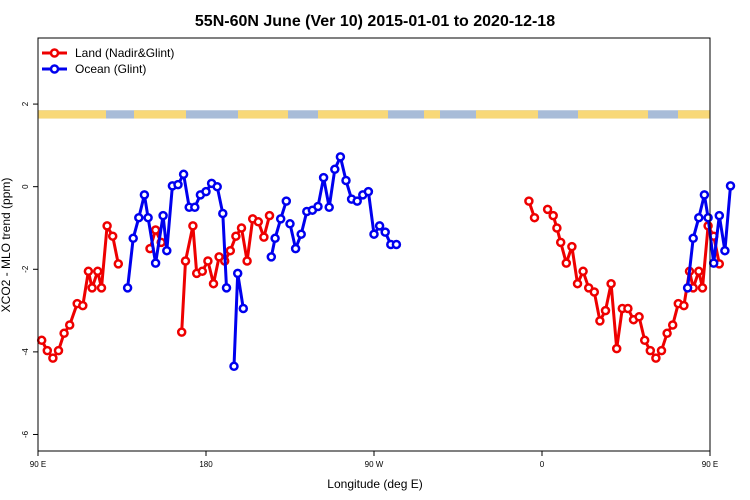  What do you see at coordinates (6, 245) in the screenshot?
I see `y-axis-label: XCO2 - MLO trend (ppm)` at bounding box center [6, 245].